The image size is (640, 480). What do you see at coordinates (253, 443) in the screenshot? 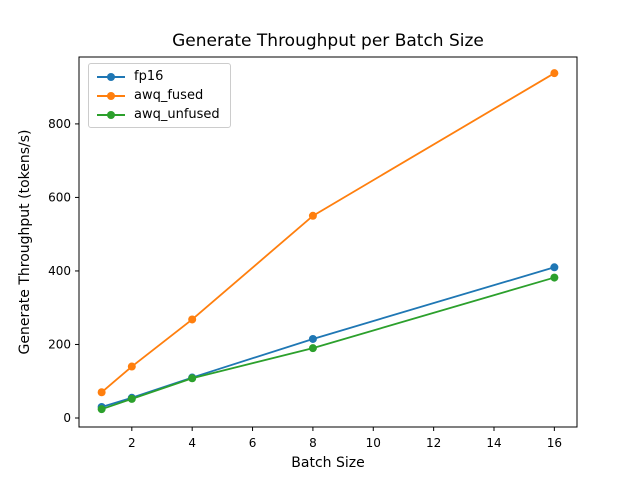
I see `x-tick-label: 6` at bounding box center [253, 443].